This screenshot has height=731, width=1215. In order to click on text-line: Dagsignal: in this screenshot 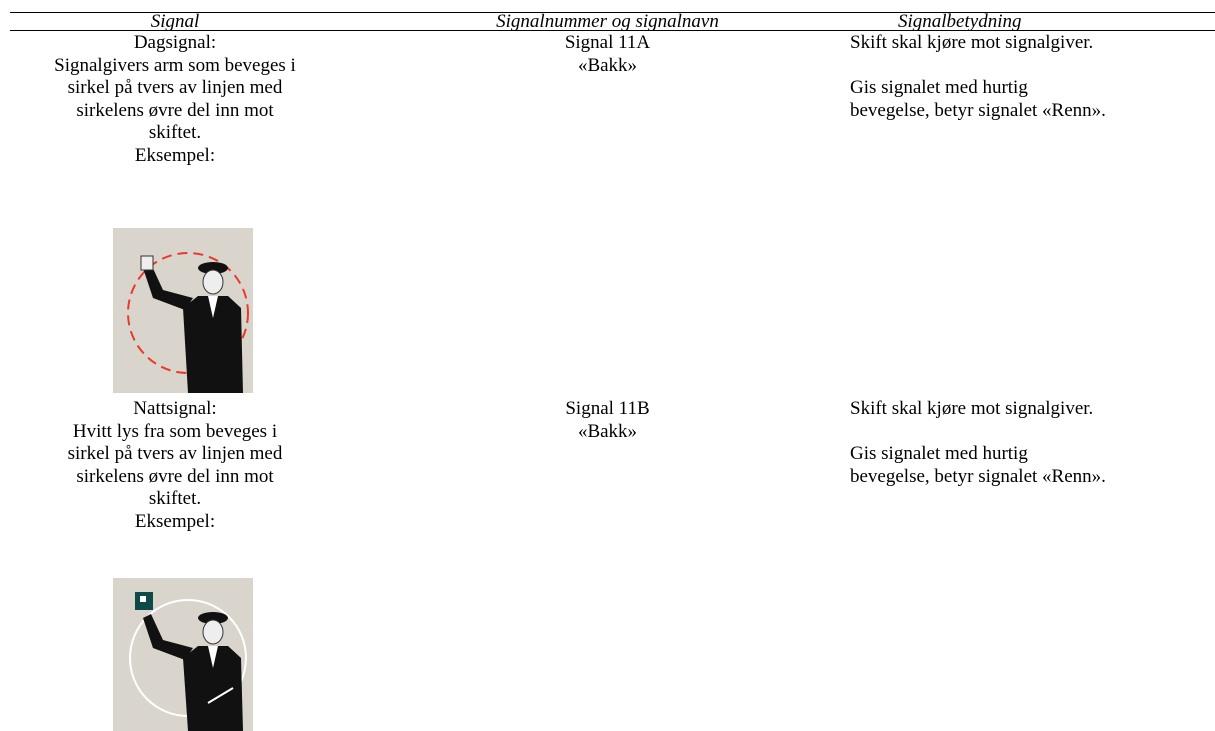, I will do `click(175, 42)`.